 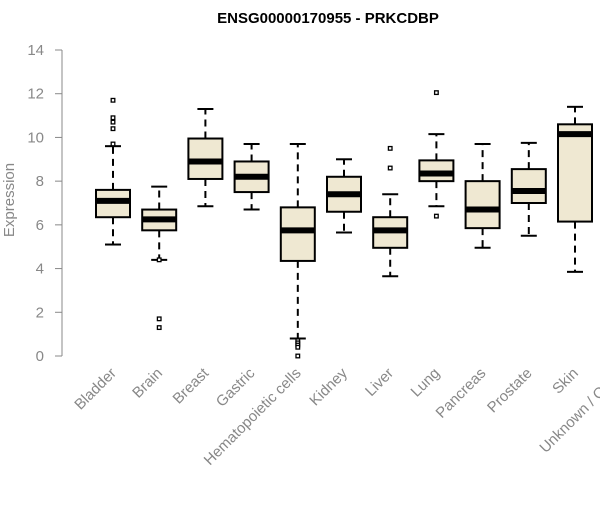 I want to click on y-tick-label: 6, so click(x=40, y=225).